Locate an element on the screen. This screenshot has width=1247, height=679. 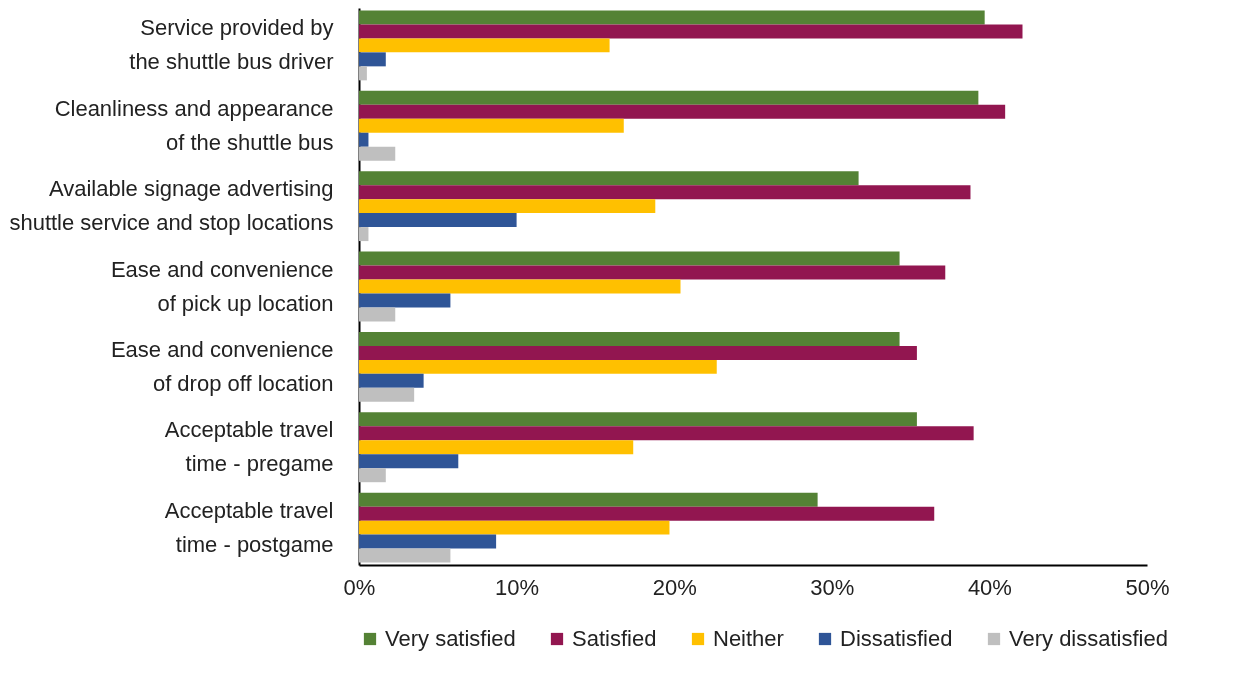
y-tick-label: Cleanliness and appearance of the shuttle bus is located at coordinates (194, 125).